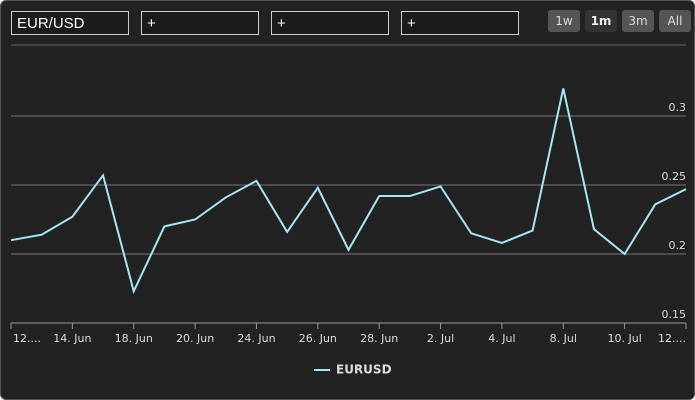 This screenshot has width=695, height=400. Describe the element at coordinates (675, 21) in the screenshot. I see `range-button: All` at that location.